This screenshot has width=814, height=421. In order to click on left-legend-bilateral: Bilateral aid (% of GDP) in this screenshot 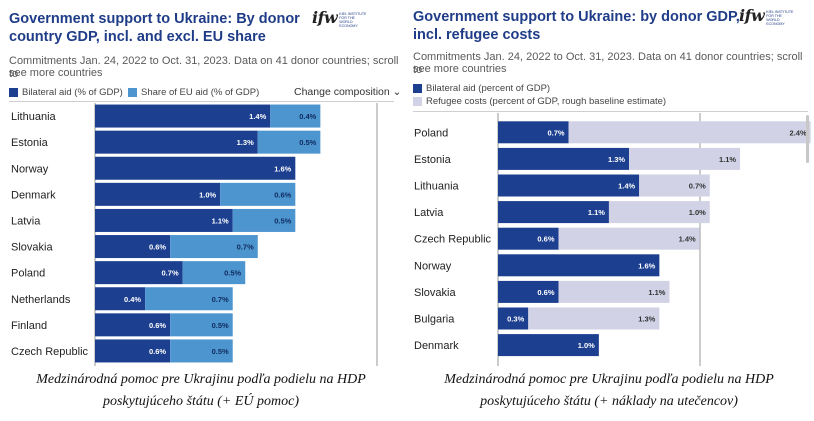, I will do `click(66, 92)`.